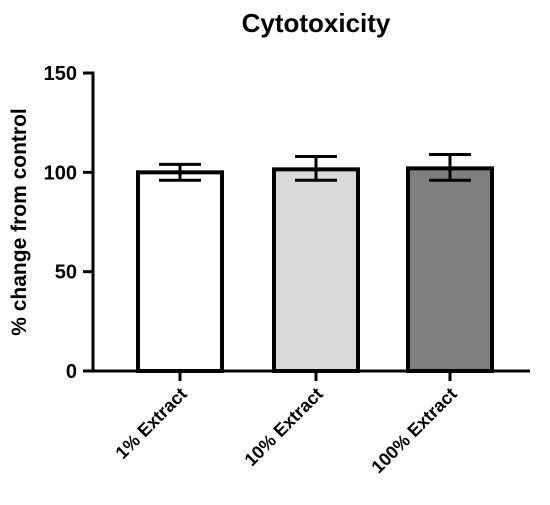 The height and width of the screenshot is (505, 550). What do you see at coordinates (315, 167) in the screenshot?
I see `error-bars` at bounding box center [315, 167].